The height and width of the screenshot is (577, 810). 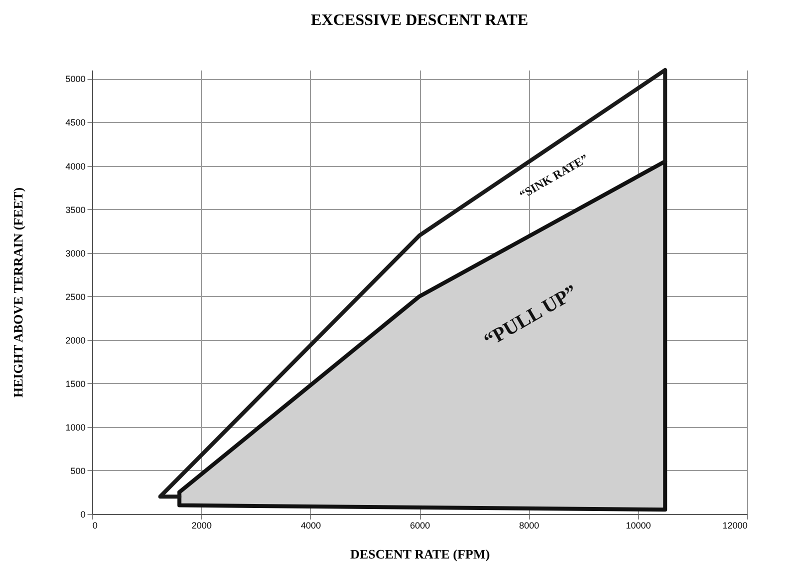 I want to click on x-tick-label: 0, so click(x=95, y=525).